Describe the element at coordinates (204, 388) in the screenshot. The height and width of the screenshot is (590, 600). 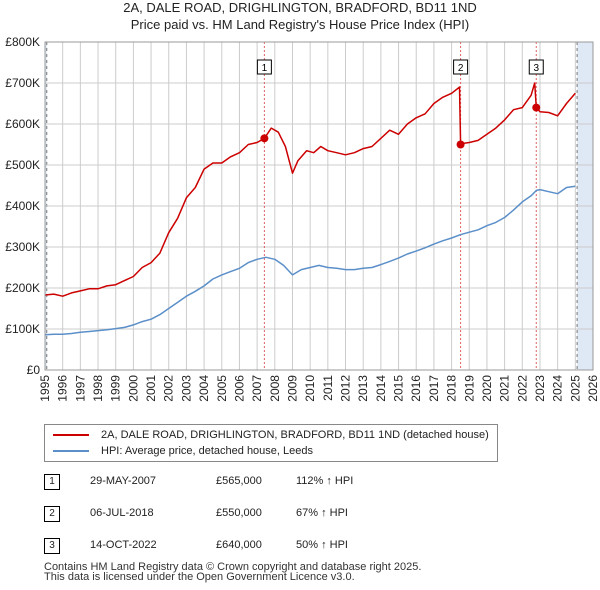
I see `x-tick-label: 2004` at that location.